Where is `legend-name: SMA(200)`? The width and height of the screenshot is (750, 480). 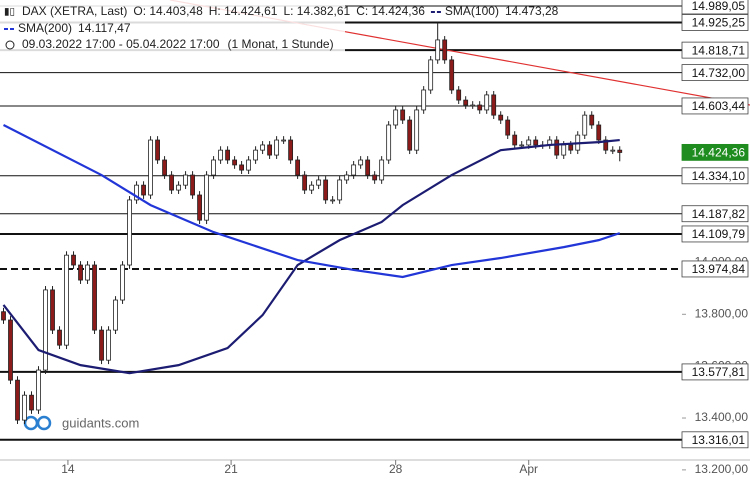
legend-name: SMA(200) is located at coordinates (45, 28).